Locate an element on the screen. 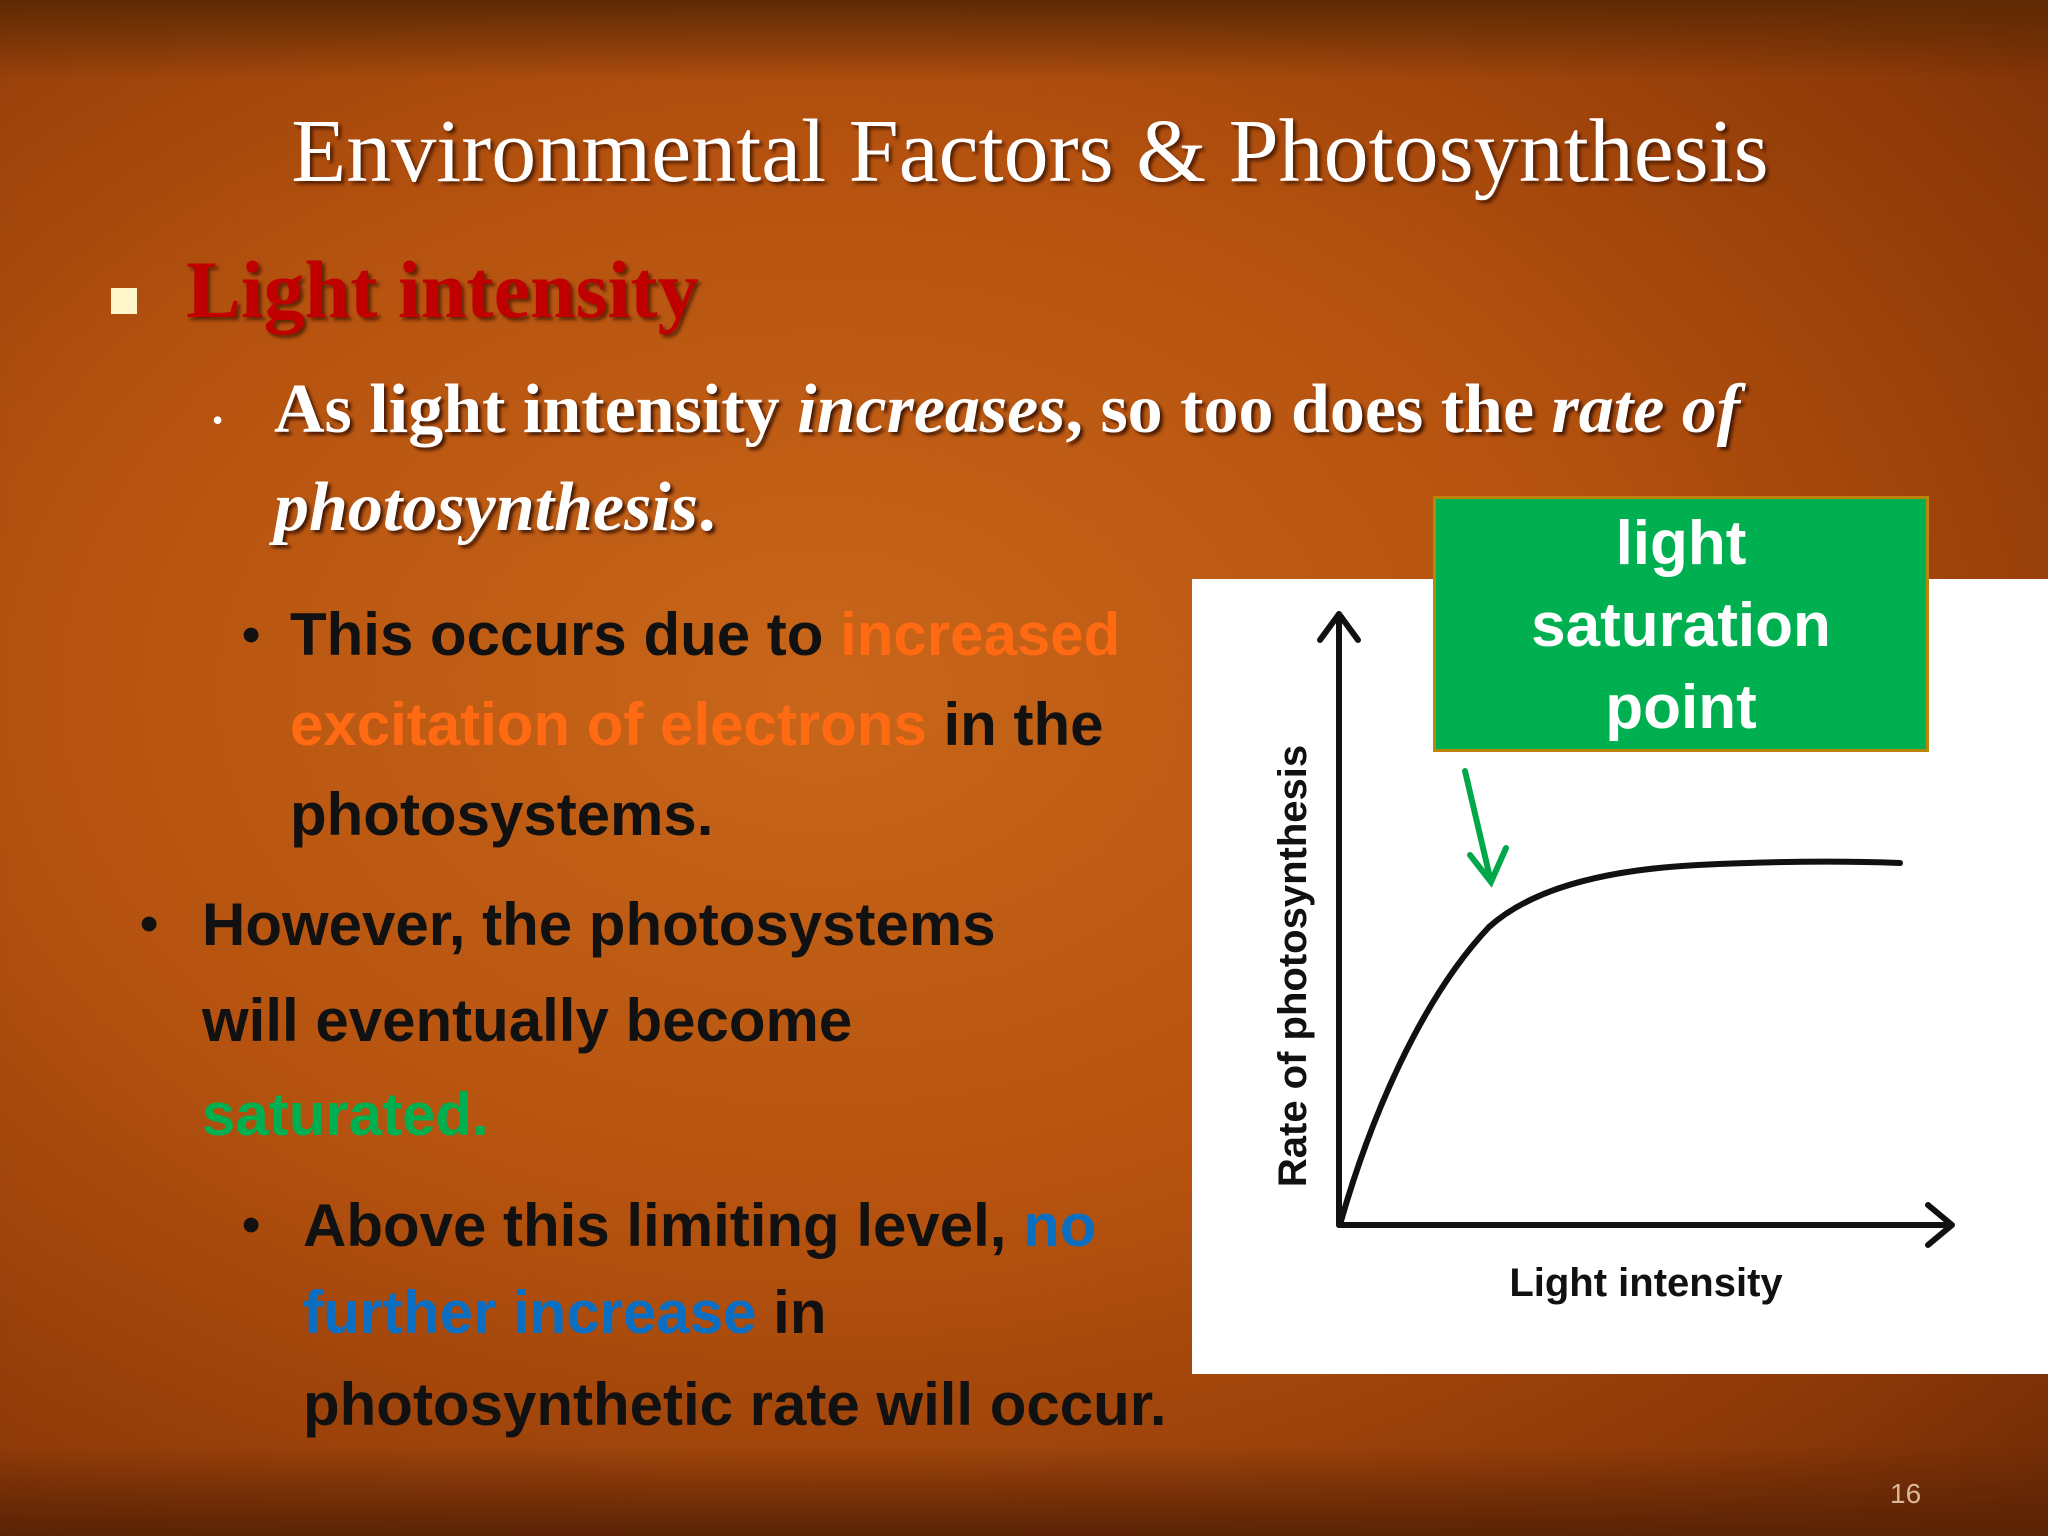  text: However, the photosystems is located at coordinates (599, 924).